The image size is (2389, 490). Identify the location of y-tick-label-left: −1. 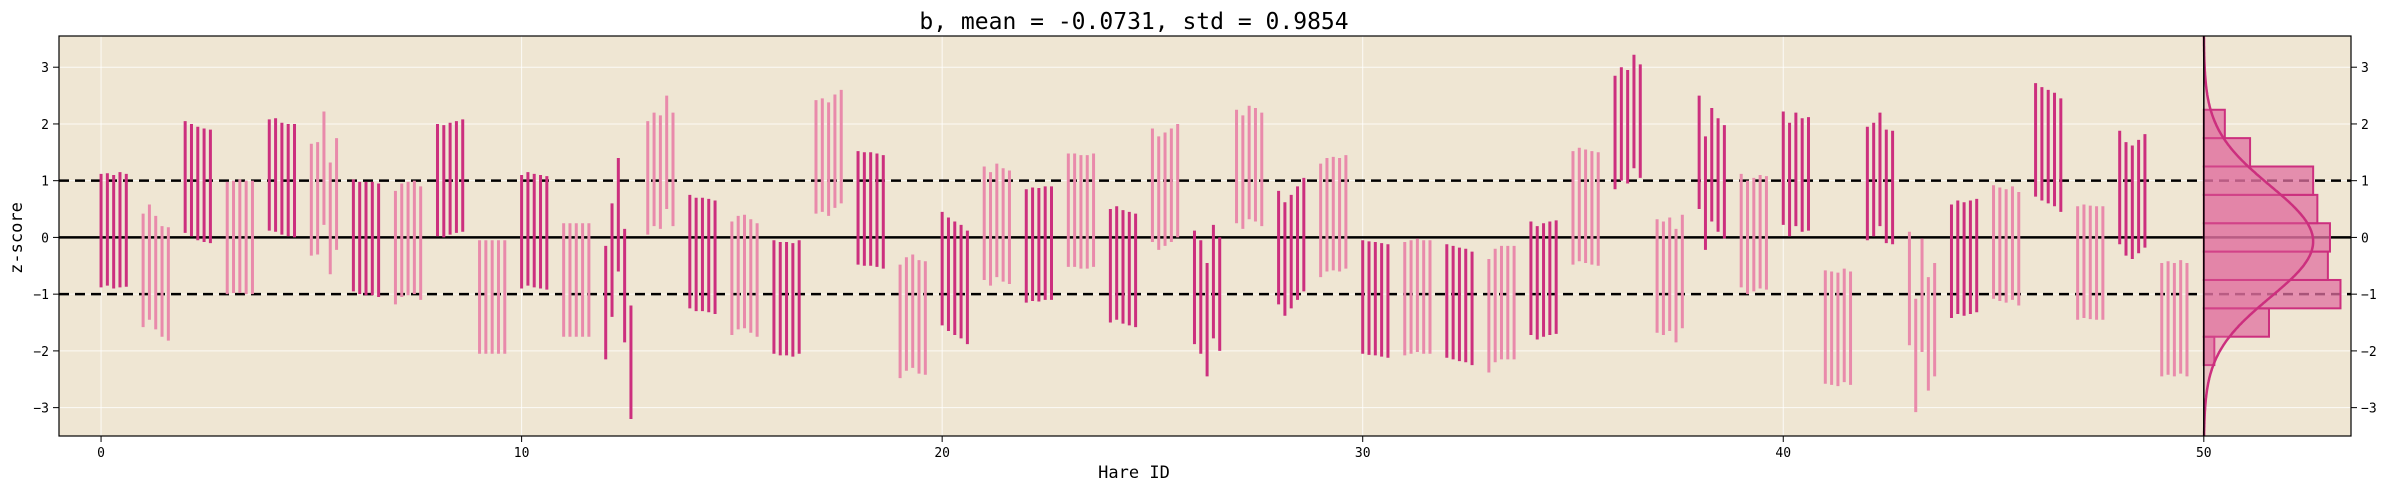
(41, 295).